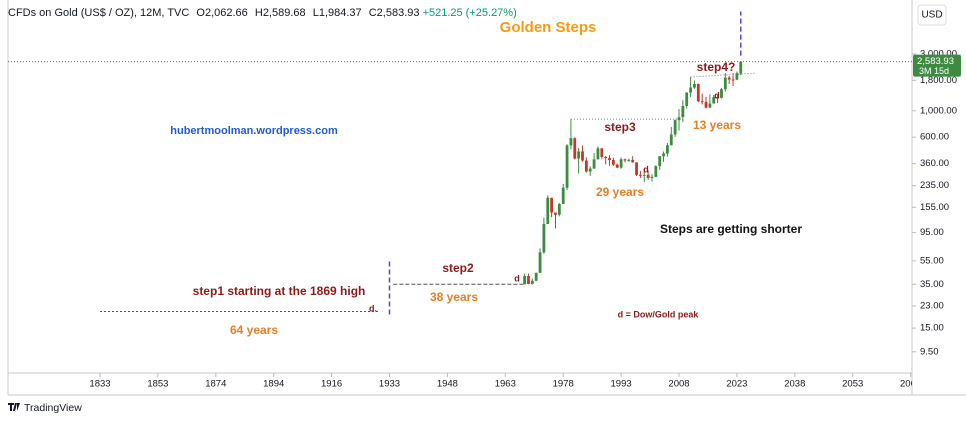 The height and width of the screenshot is (422, 966). Describe the element at coordinates (678, 384) in the screenshot. I see `x-tick-label: 2008` at that location.